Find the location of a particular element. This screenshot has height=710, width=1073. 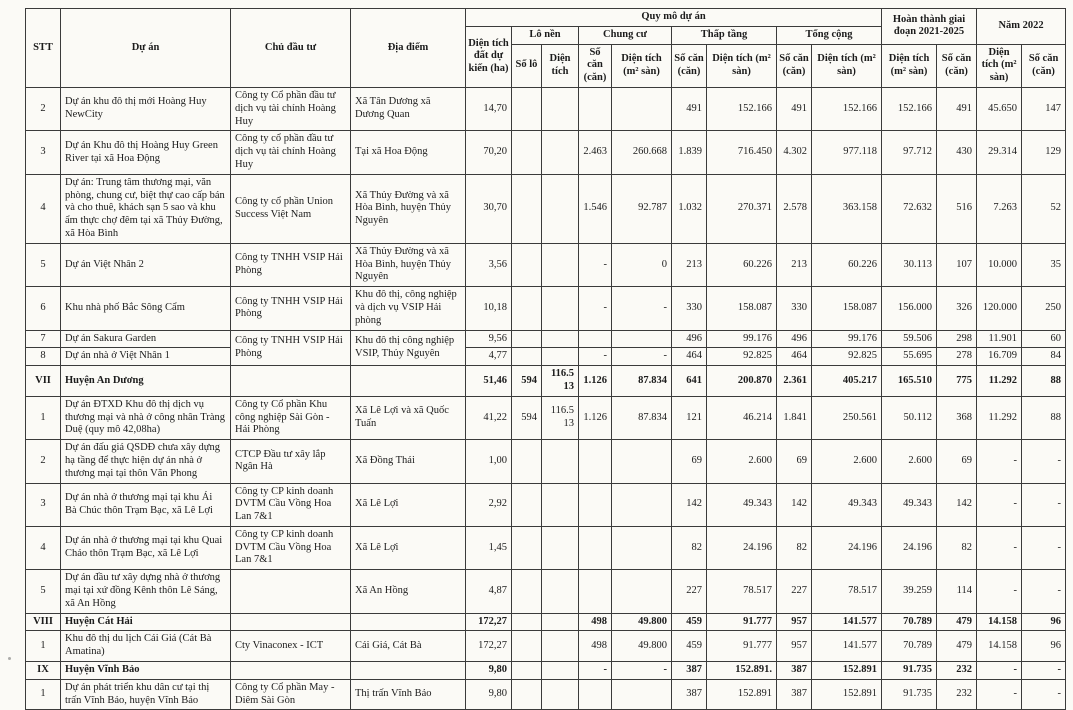

investor-cell is located at coordinates (290, 622).